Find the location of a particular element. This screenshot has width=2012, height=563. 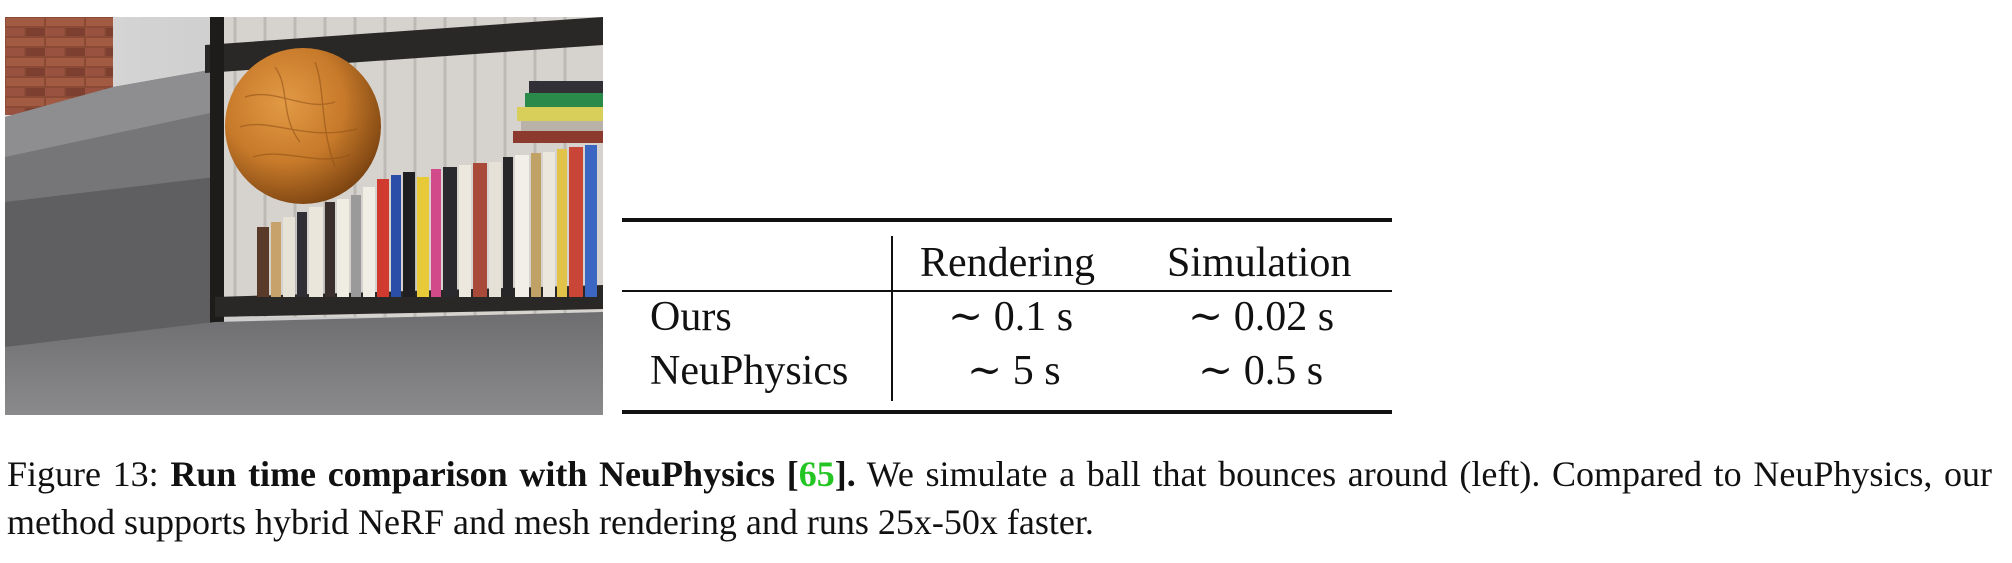

caption-label: Figure 13: is located at coordinates (83, 474).